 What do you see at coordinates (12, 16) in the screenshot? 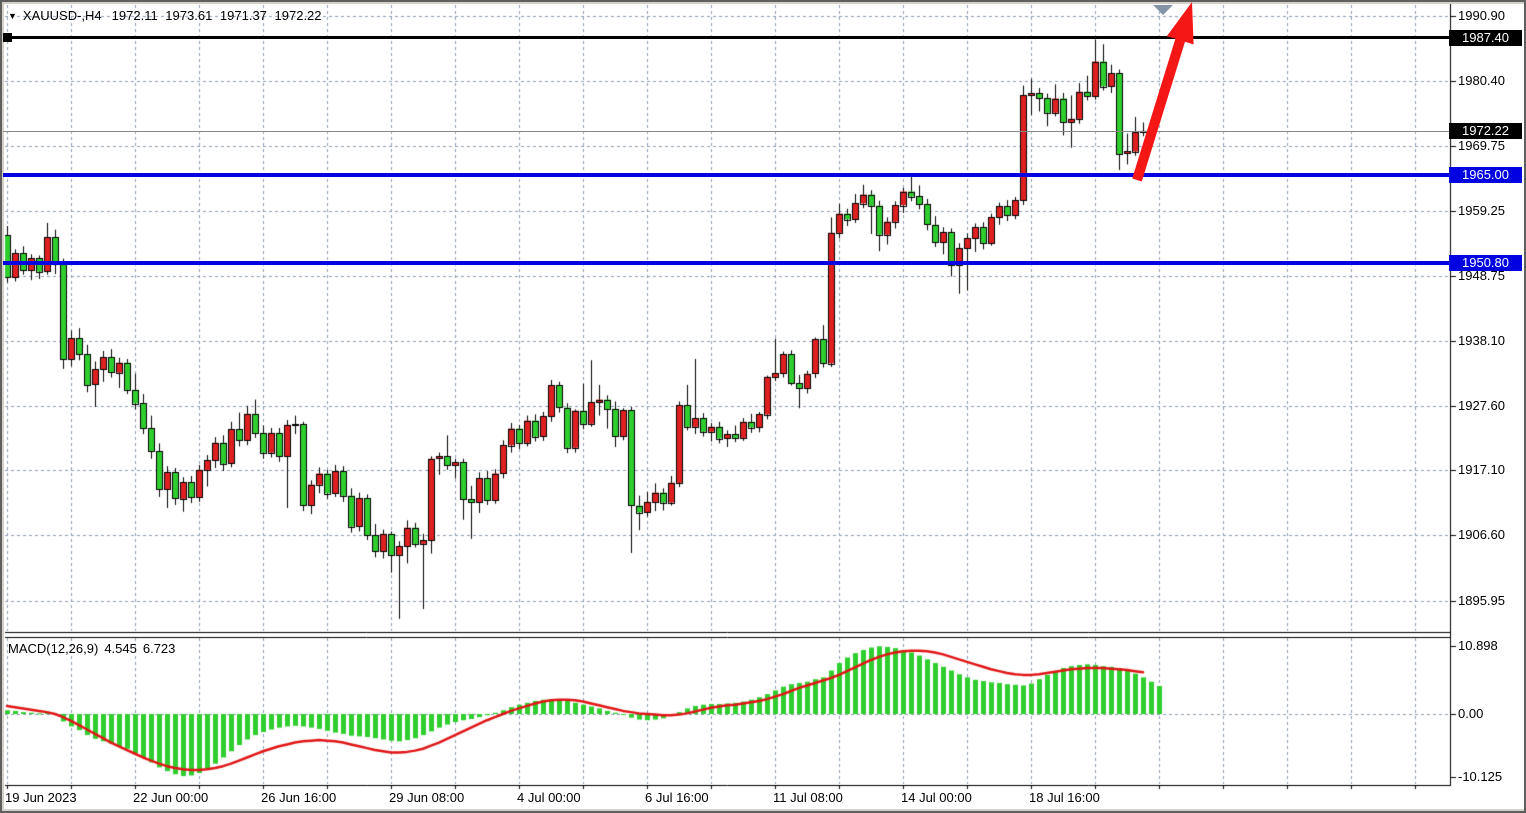
I see `symbol-dropdown-icon: ▼` at bounding box center [12, 16].